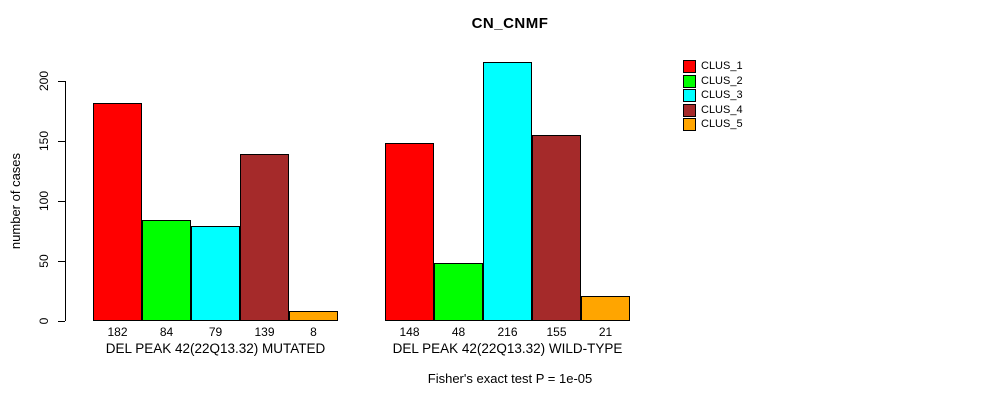  I want to click on legend-item: CLUS_1, so click(713, 66).